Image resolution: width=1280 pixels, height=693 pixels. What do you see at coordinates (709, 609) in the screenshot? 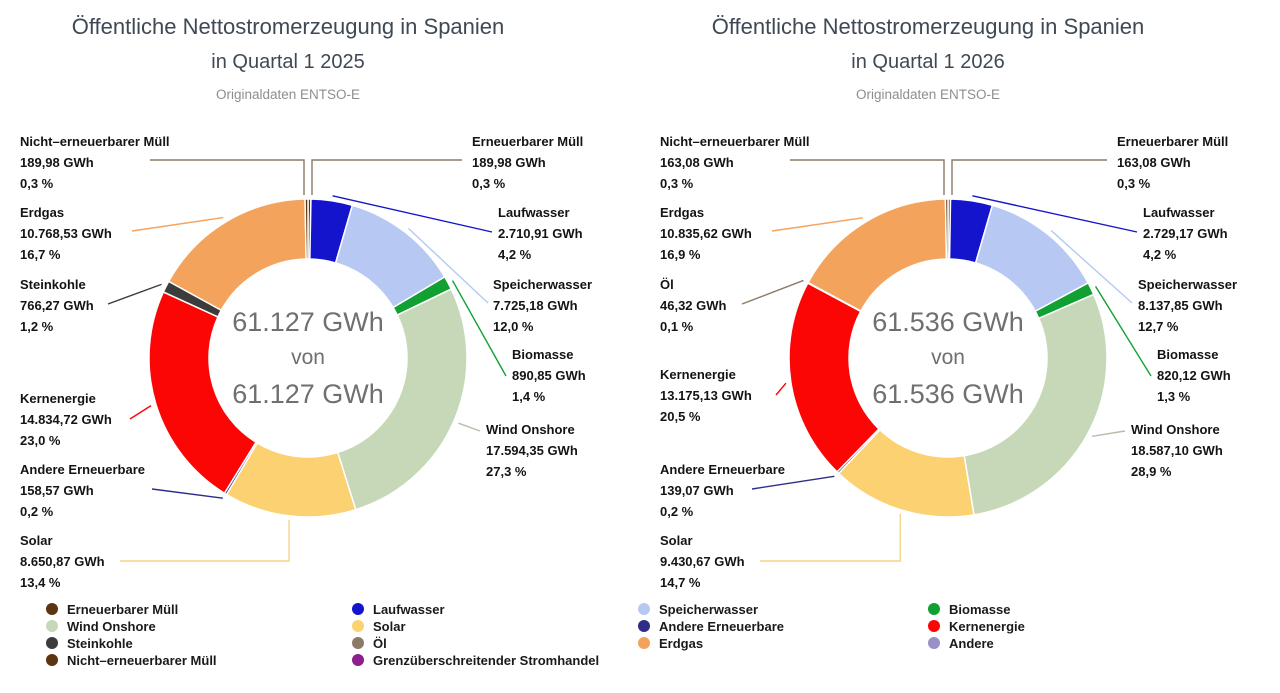
I see `legend-label: Speicherwasser` at bounding box center [709, 609].